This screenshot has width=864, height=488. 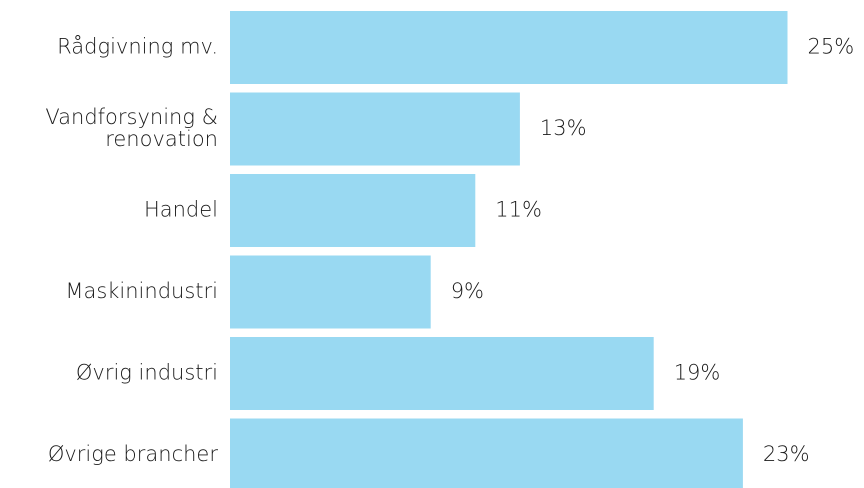 I want to click on value-label: 25%, so click(x=831, y=47).